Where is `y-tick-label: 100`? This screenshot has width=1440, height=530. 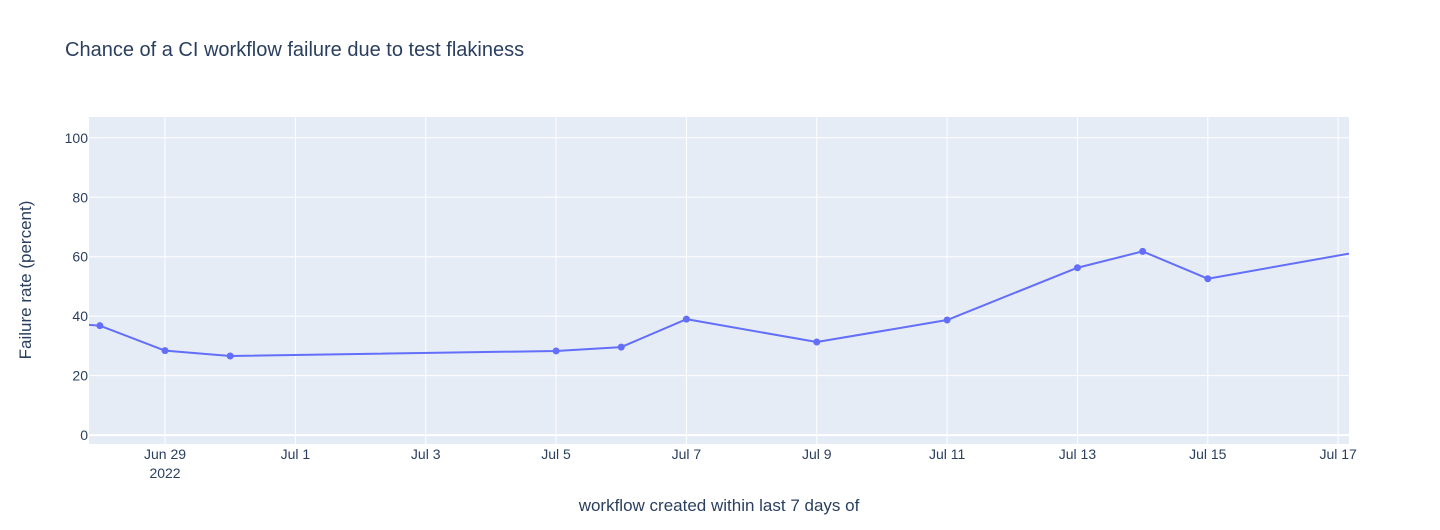 y-tick-label: 100 is located at coordinates (77, 138).